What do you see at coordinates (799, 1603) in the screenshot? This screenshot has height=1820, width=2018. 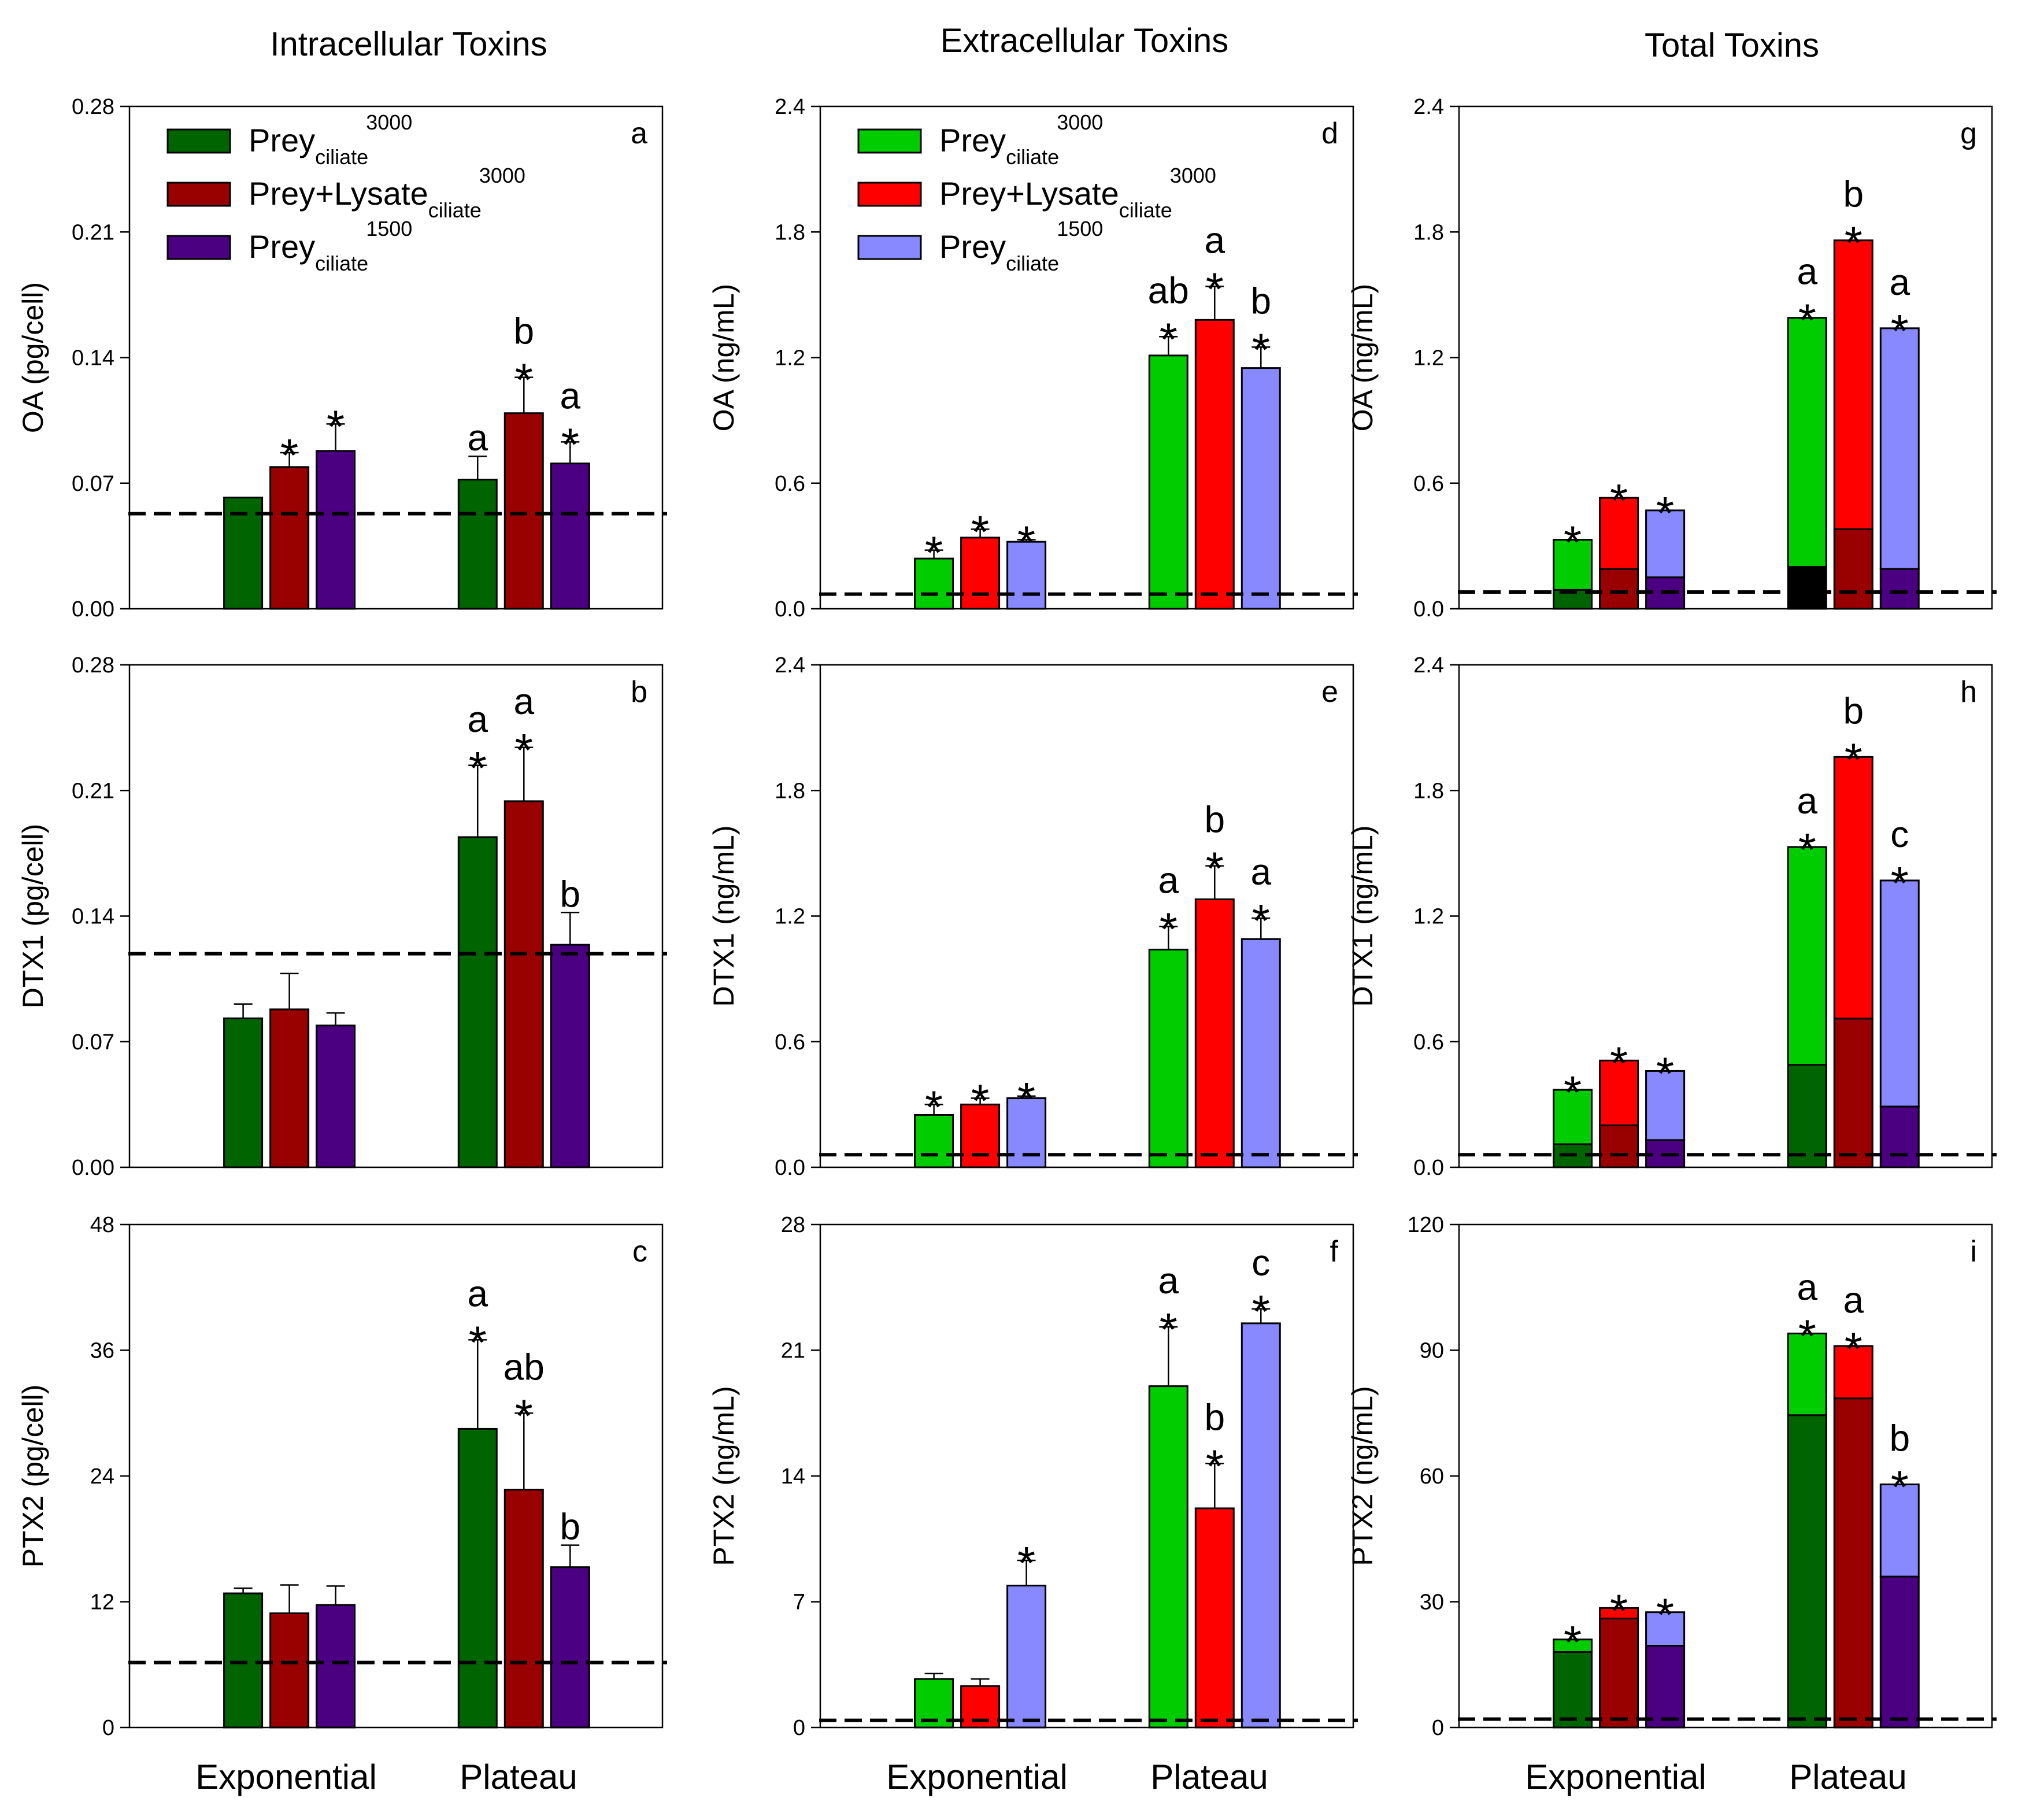 I see `y-tick-label: 7` at bounding box center [799, 1603].